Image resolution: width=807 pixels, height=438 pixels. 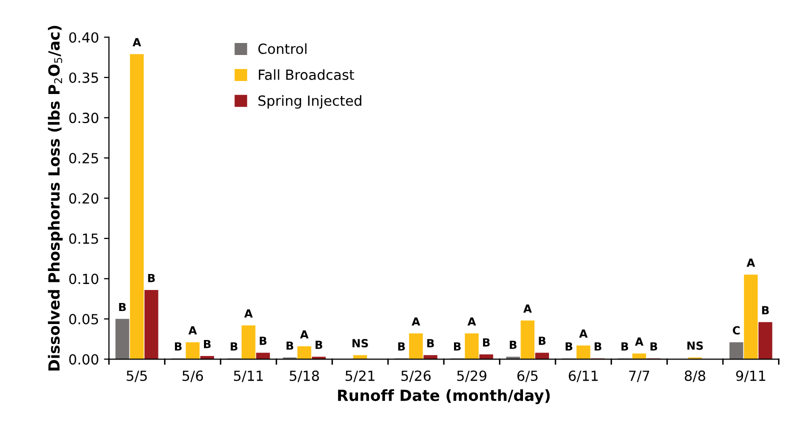 I want to click on legend-label: Control, so click(x=282, y=48).